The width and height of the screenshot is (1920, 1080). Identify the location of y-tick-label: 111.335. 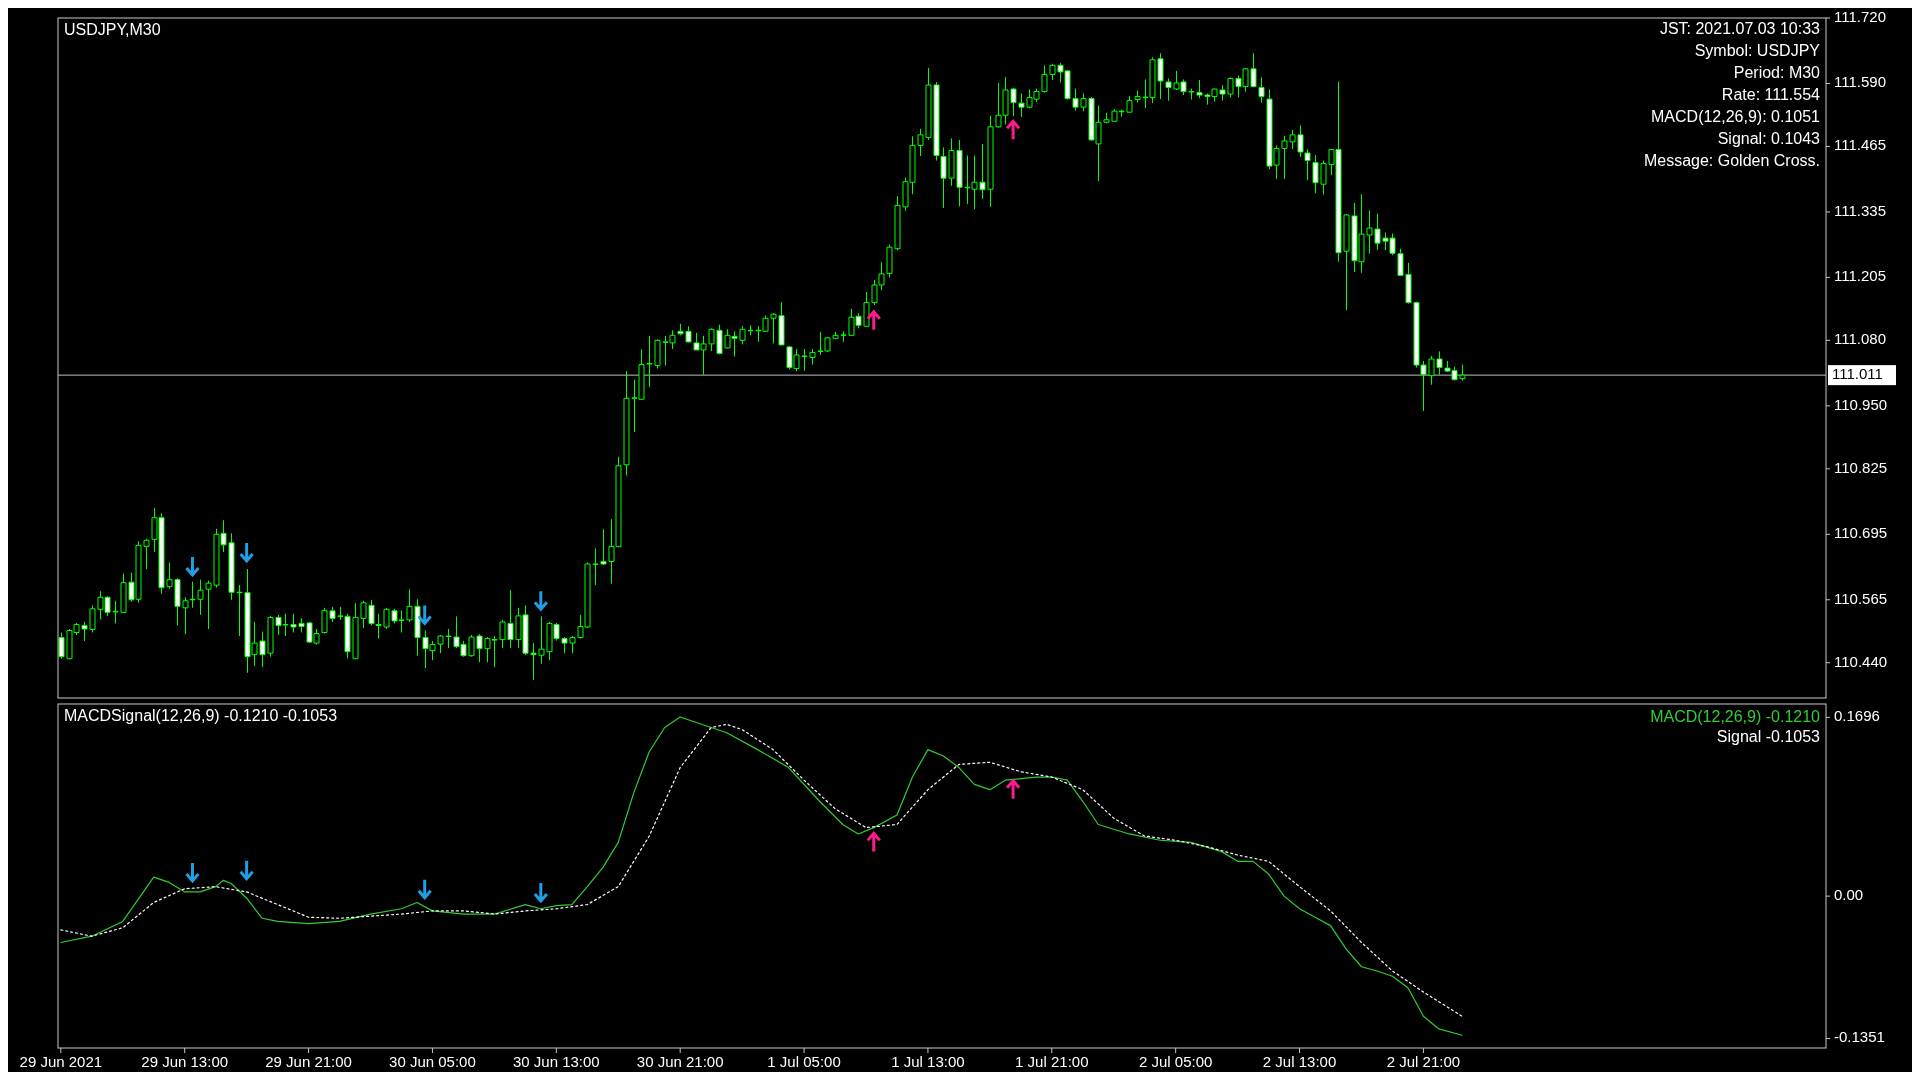
(1860, 210).